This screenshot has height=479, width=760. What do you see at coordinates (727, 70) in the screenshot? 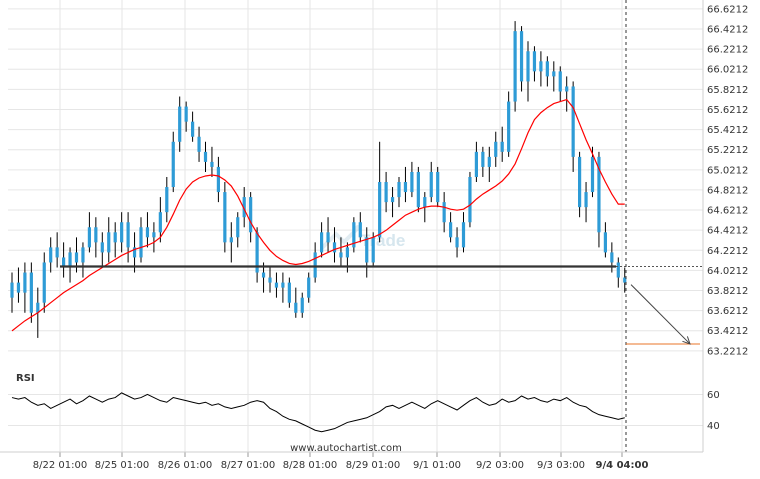
I see `price-y-tick-label: 66.0212` at bounding box center [727, 70].